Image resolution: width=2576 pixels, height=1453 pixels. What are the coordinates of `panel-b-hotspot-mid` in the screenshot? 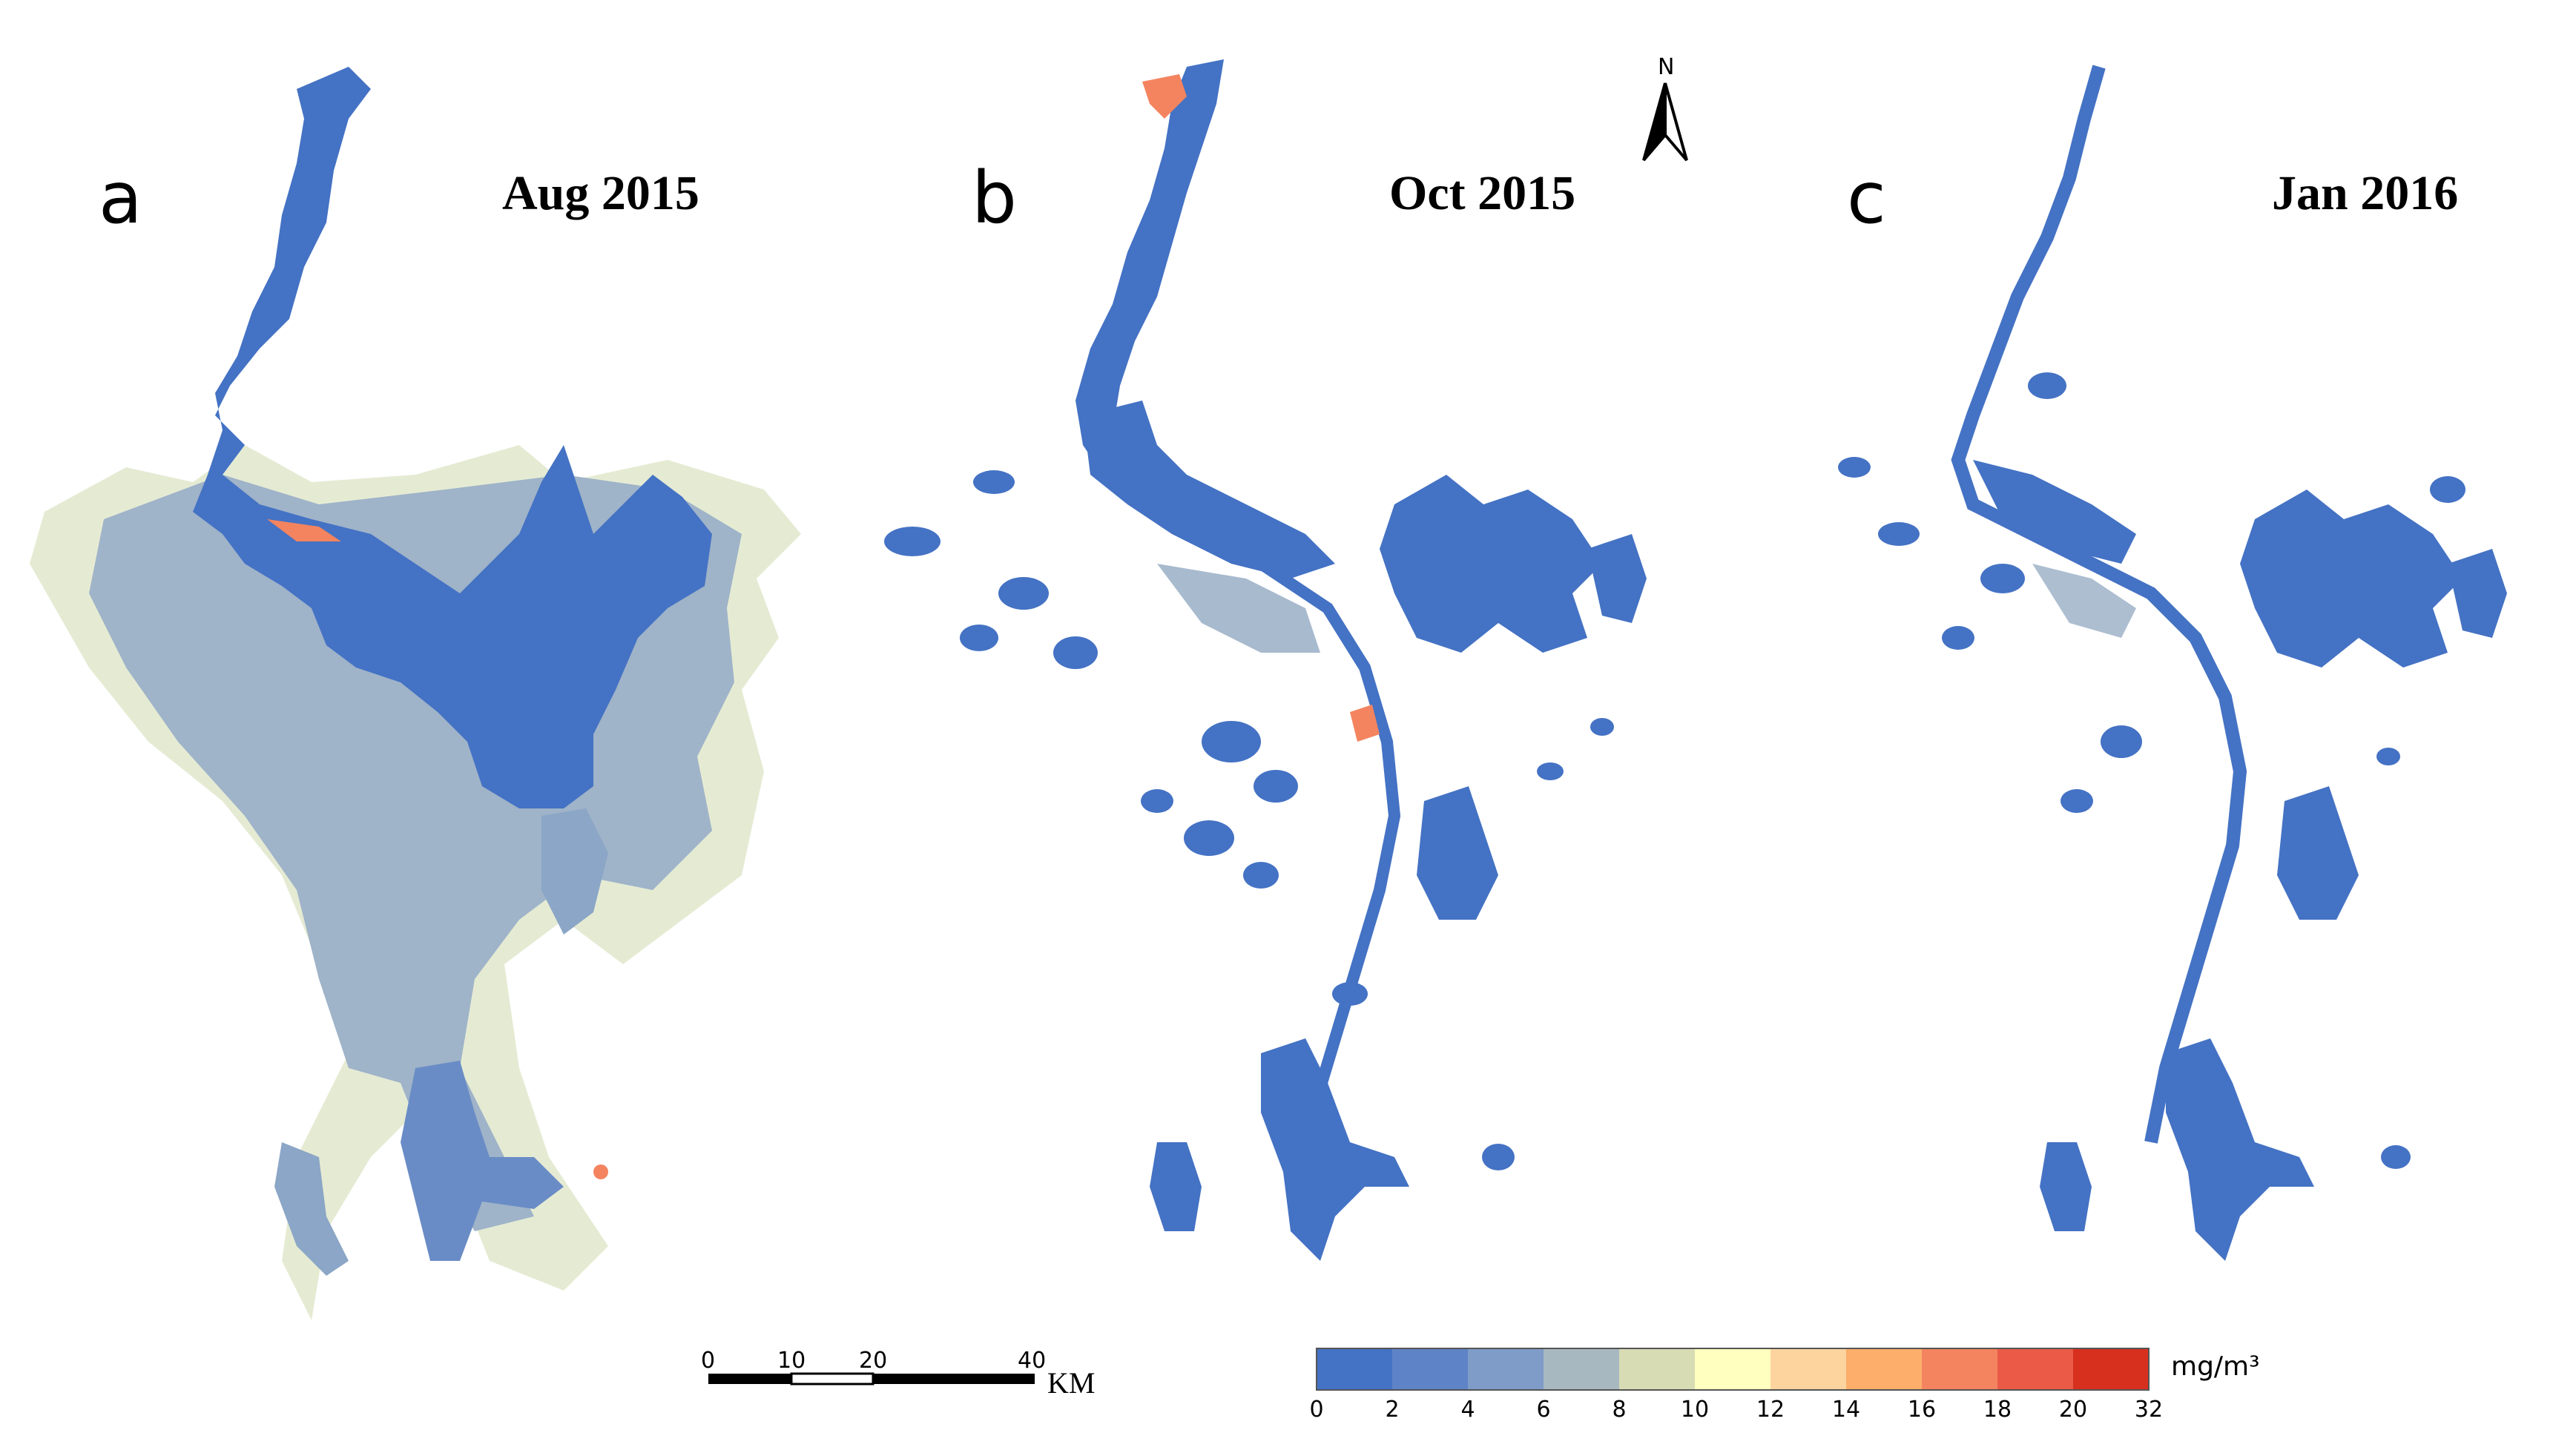 It's located at (1365, 723).